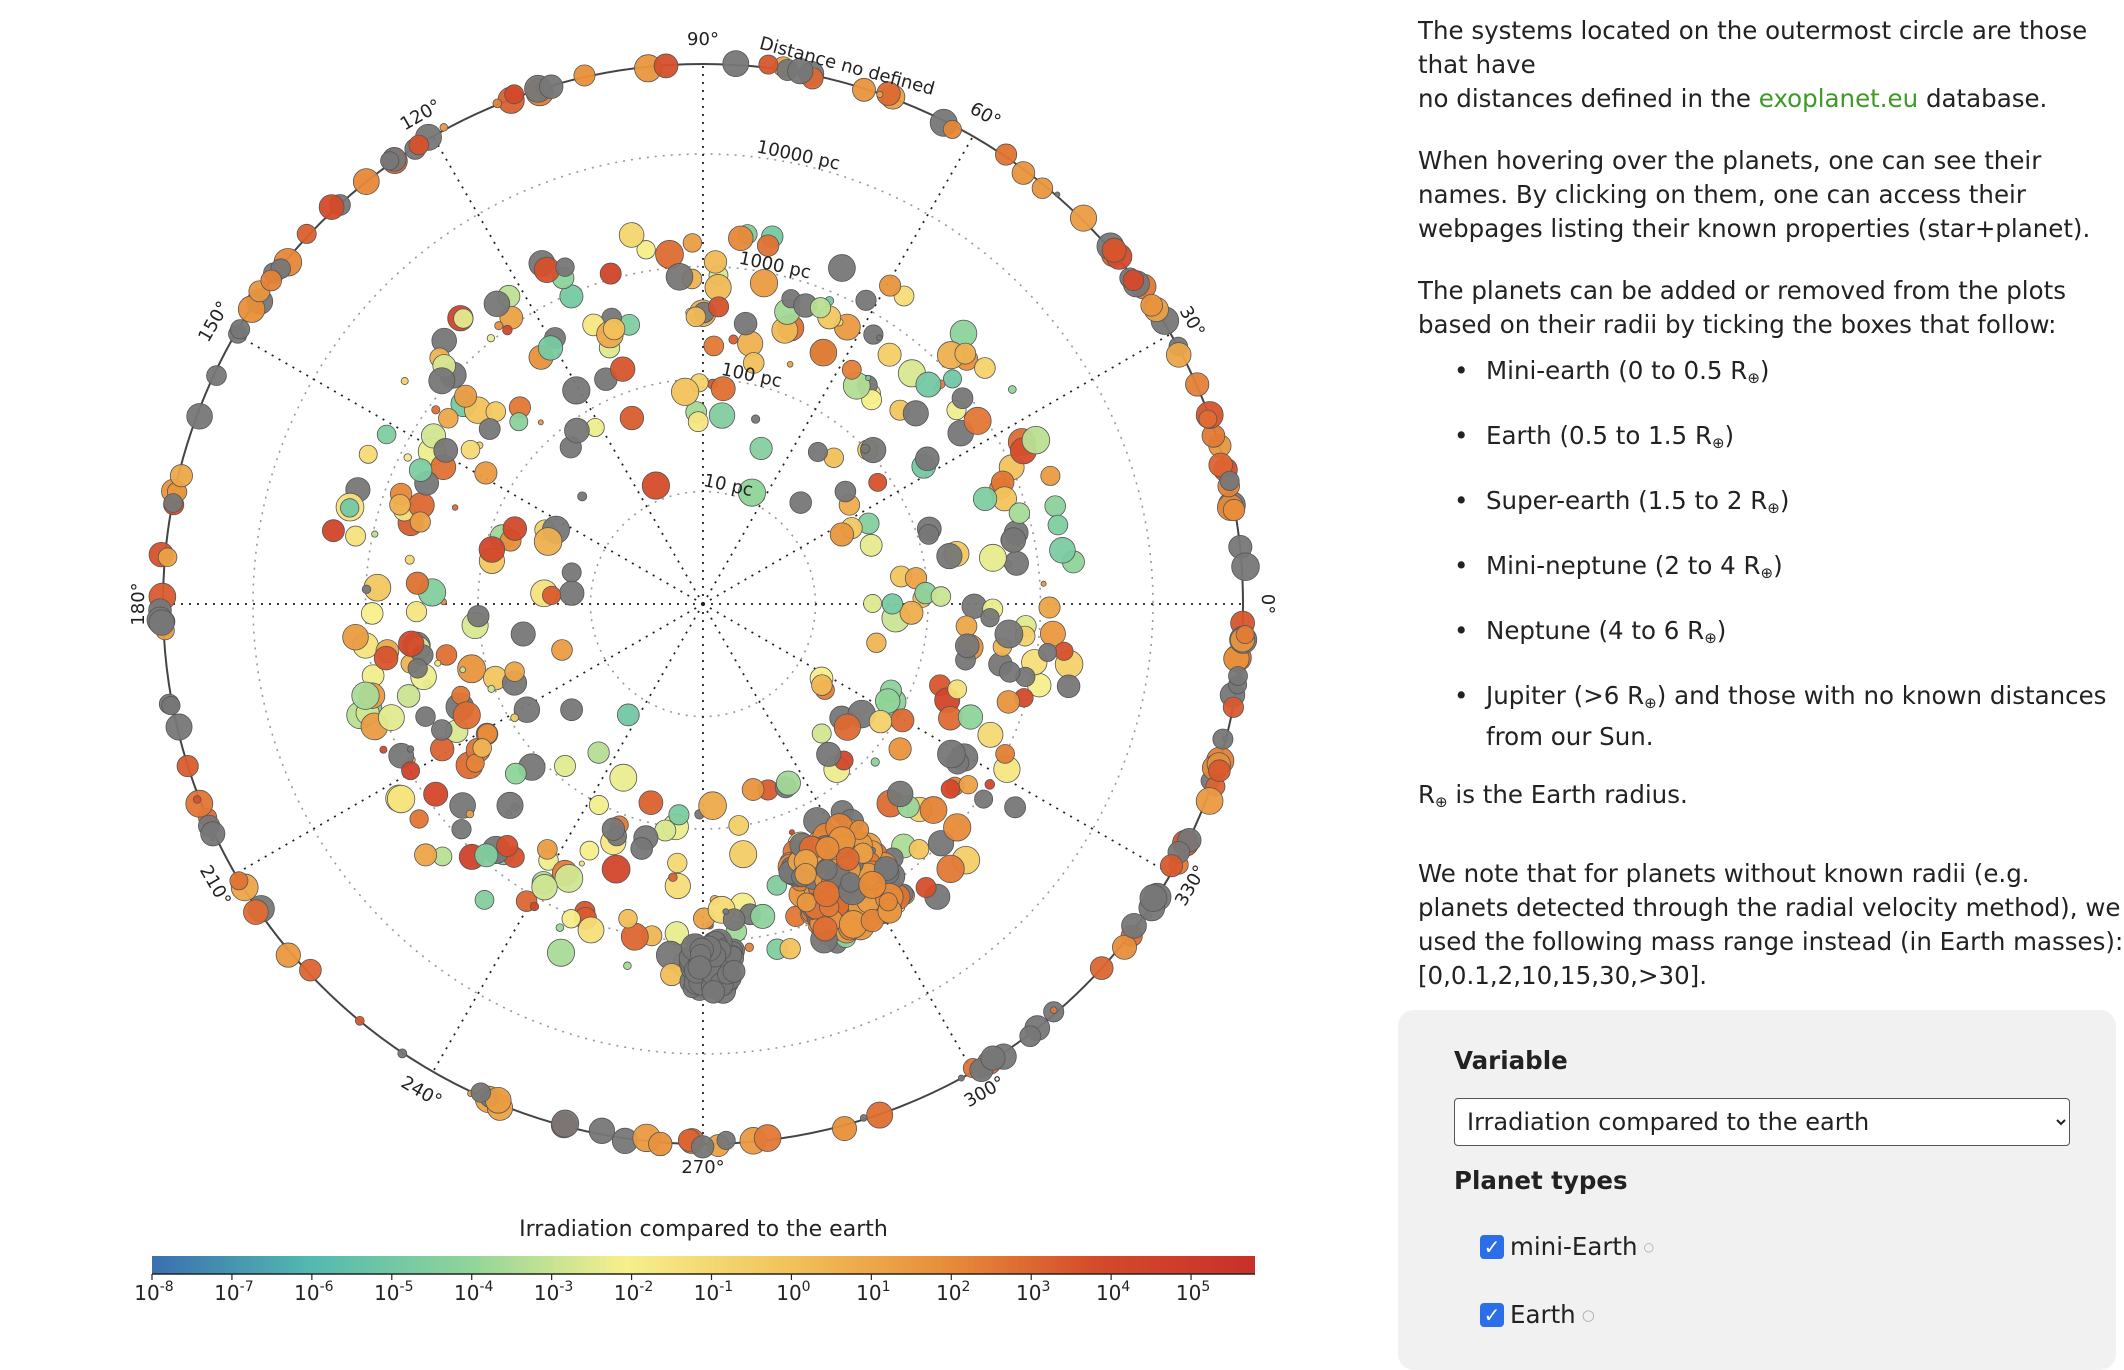 The height and width of the screenshot is (1370, 2124). What do you see at coordinates (1838, 98) in the screenshot?
I see `exoplanet-eu-link: exoplanet.eu` at bounding box center [1838, 98].